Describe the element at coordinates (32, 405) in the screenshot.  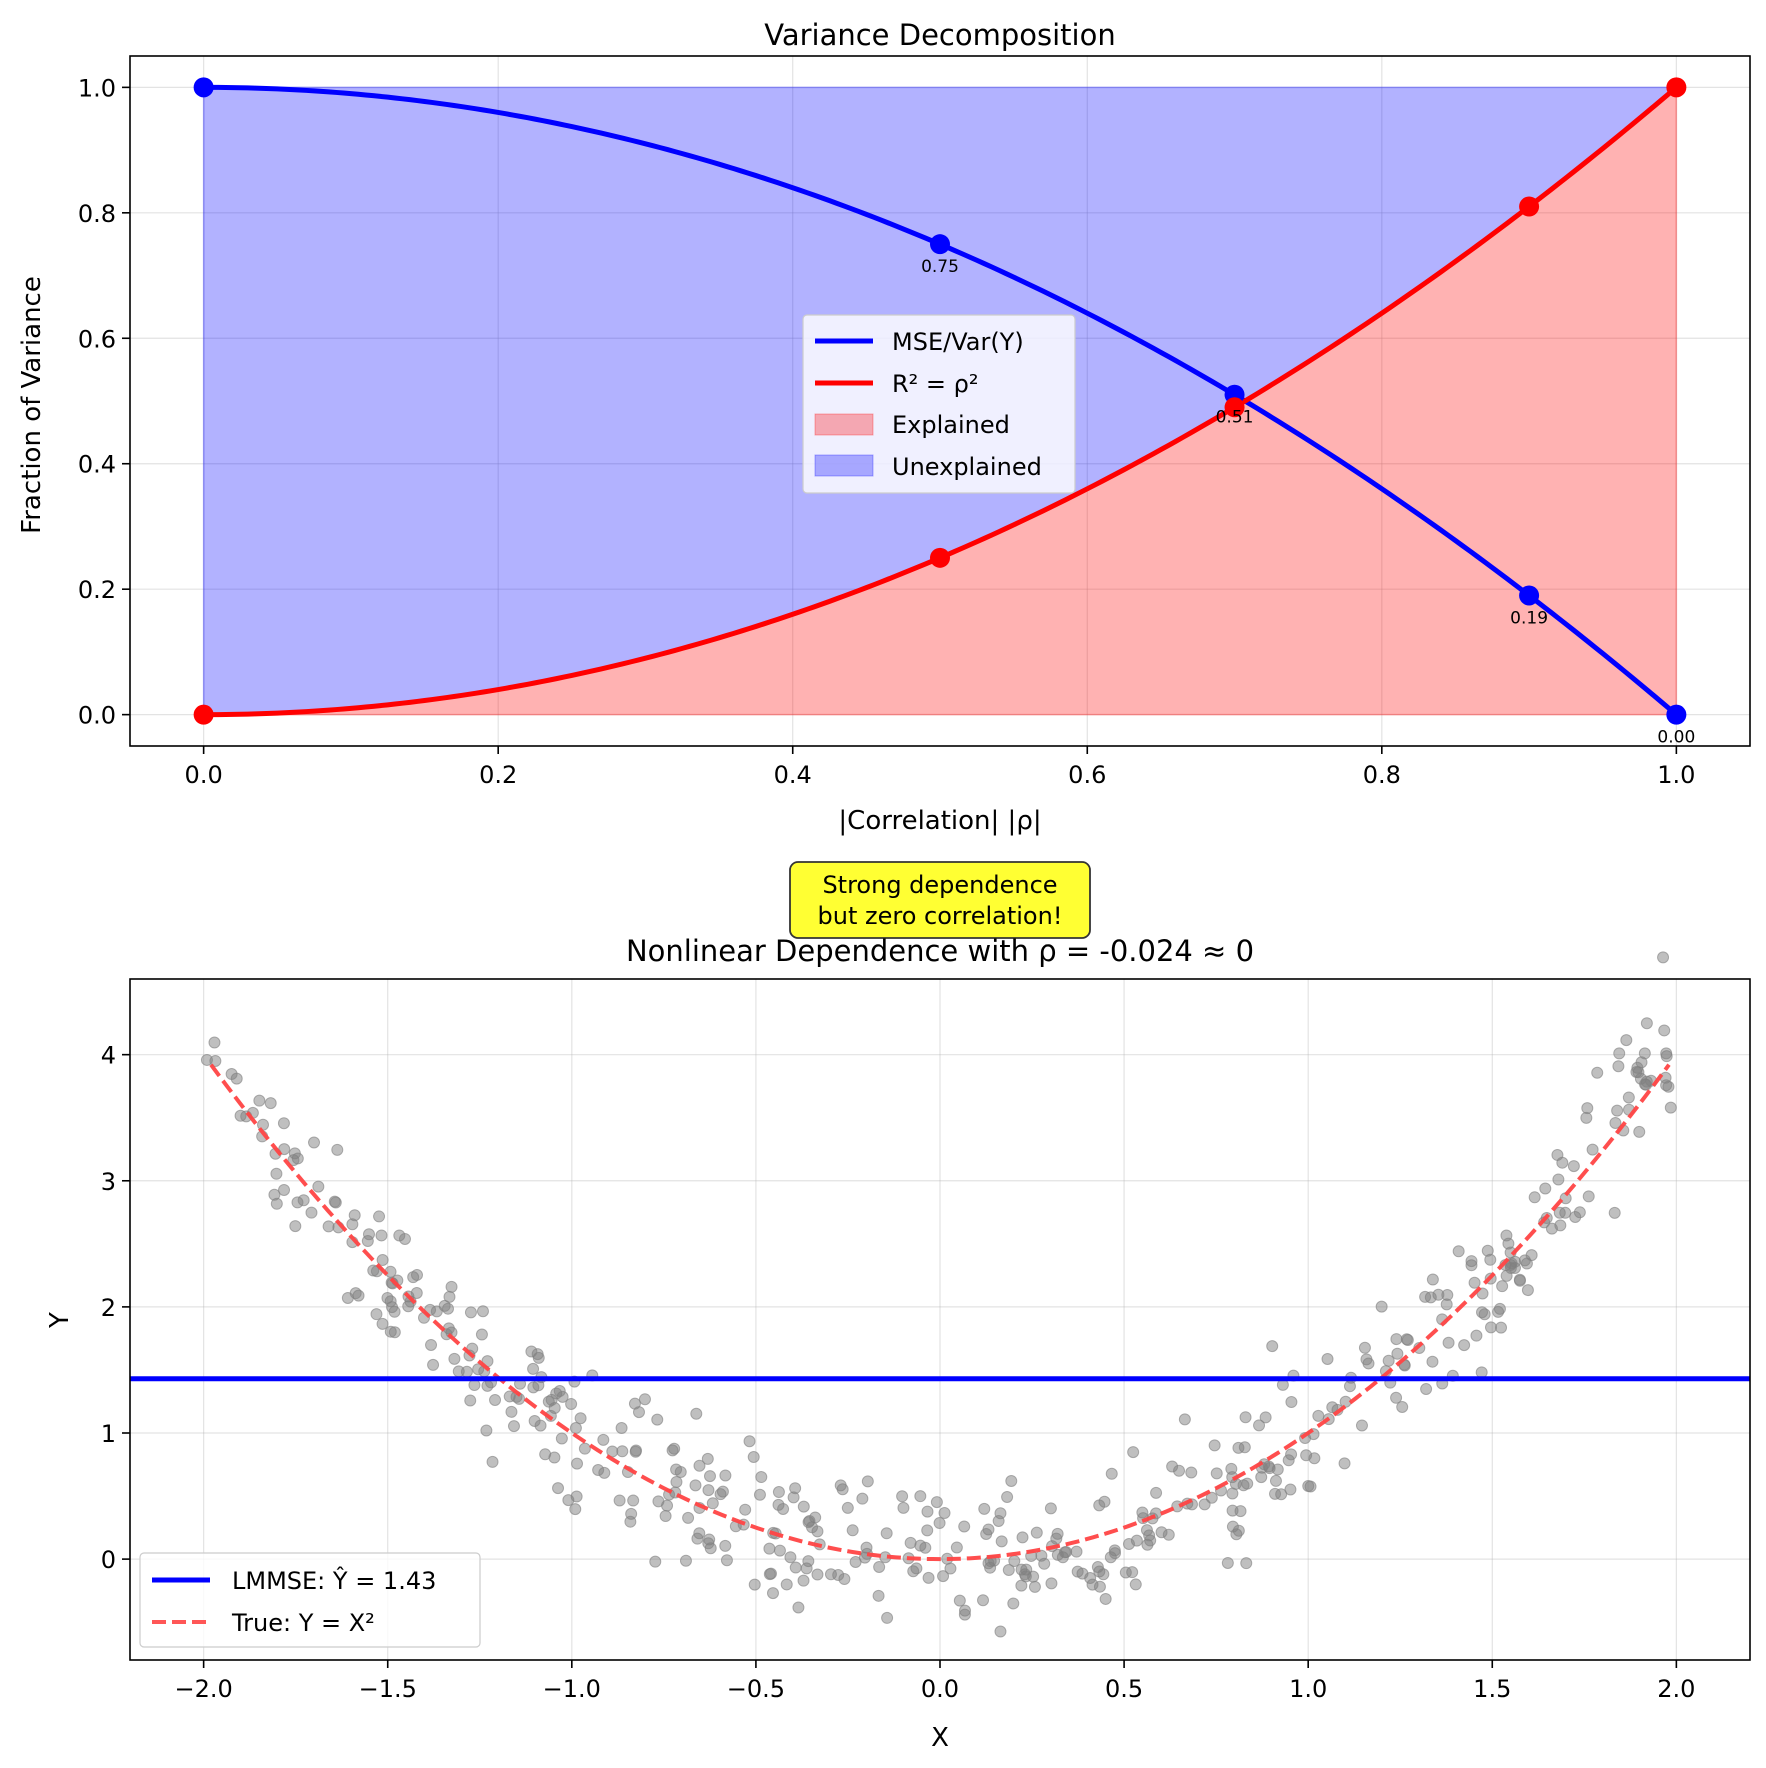
I see `top-y-axis-label: Fraction of Variance` at that location.